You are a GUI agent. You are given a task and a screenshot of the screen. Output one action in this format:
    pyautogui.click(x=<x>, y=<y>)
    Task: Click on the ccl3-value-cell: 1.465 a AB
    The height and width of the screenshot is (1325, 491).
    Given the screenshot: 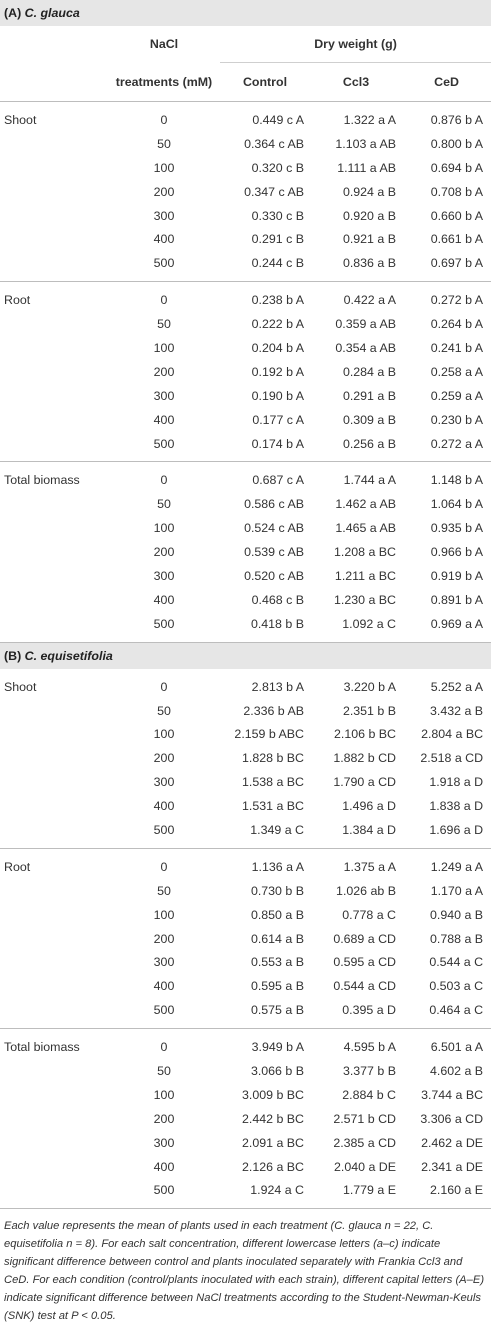 What is the action you would take?
    pyautogui.click(x=365, y=528)
    